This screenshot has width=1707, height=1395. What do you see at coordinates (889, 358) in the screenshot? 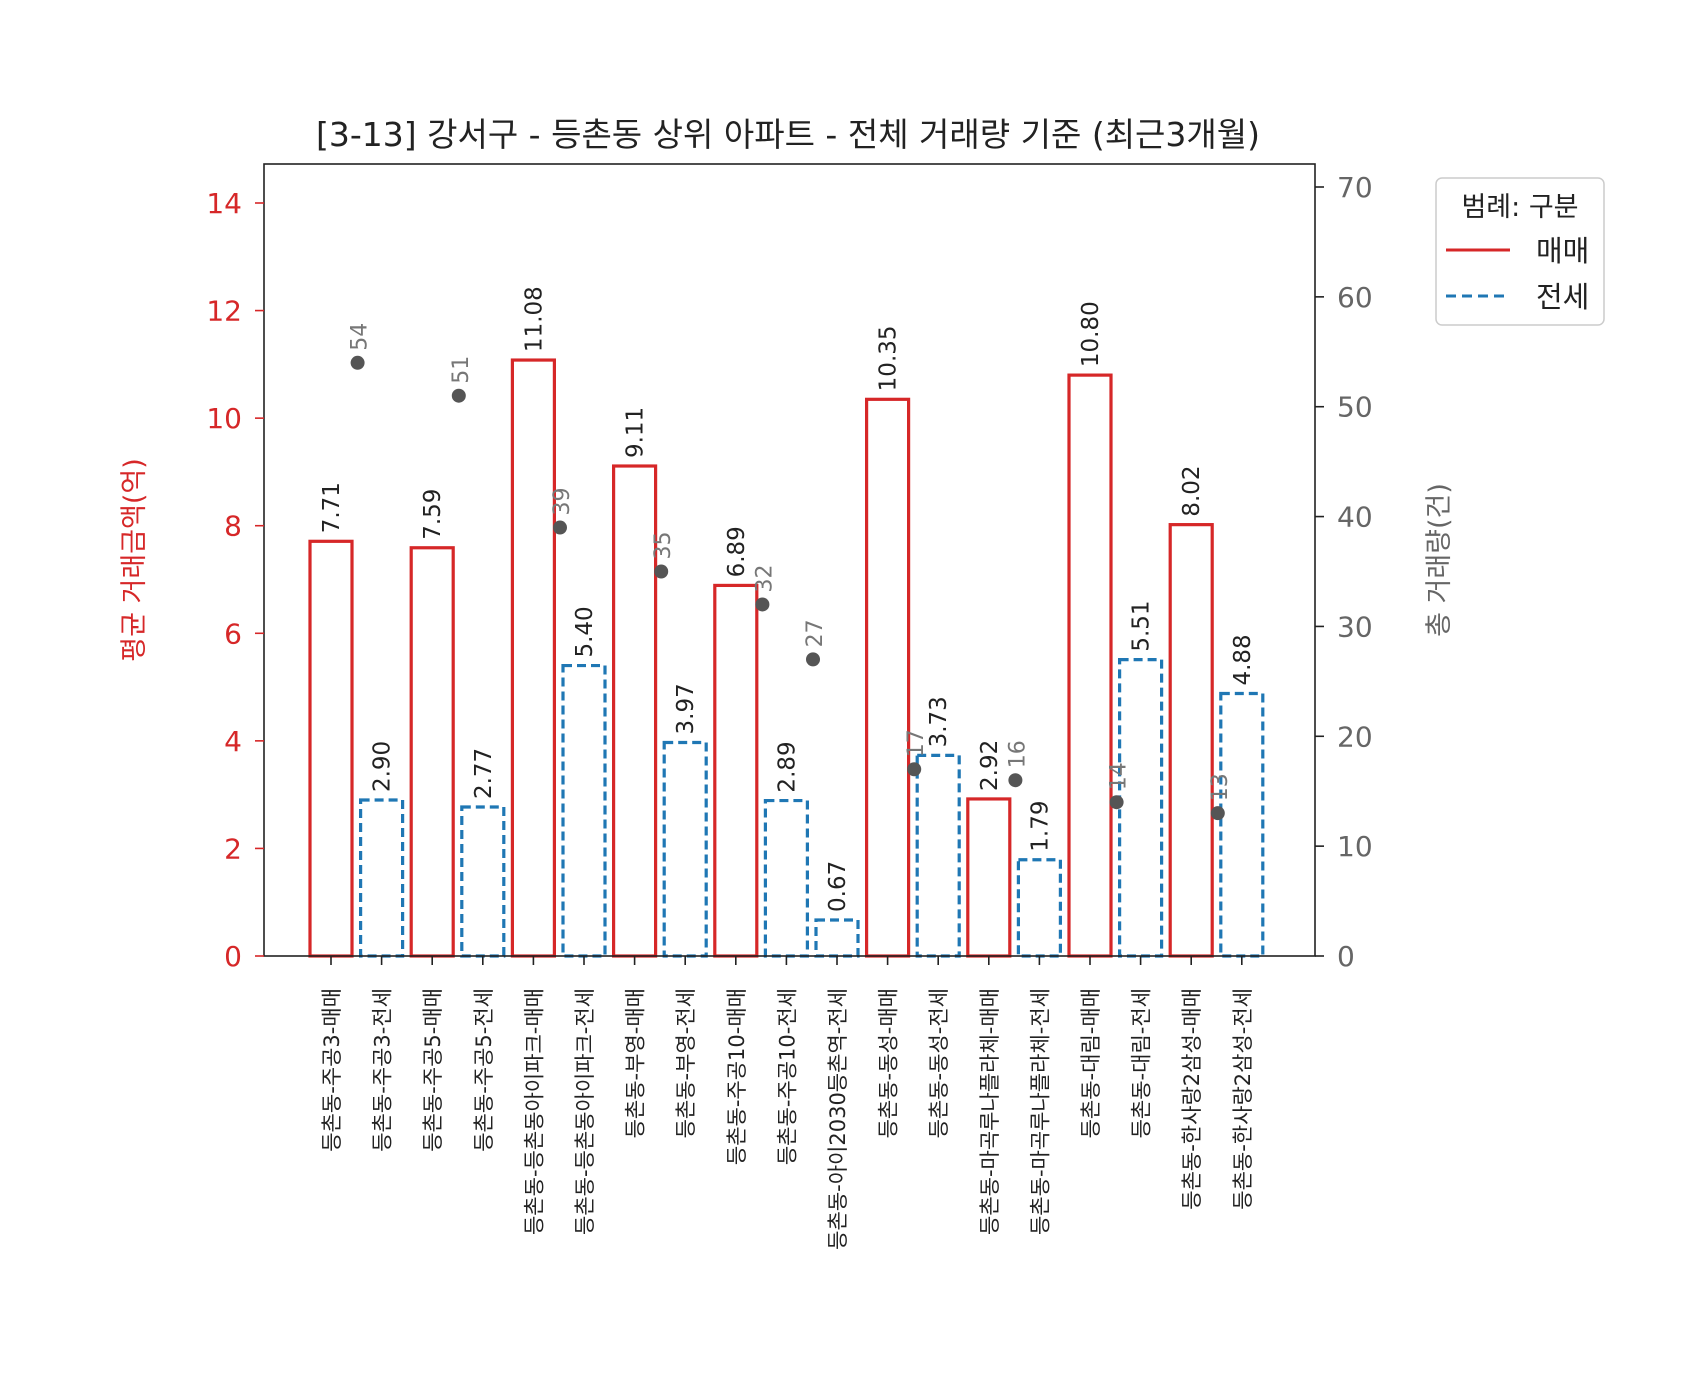
I see `bar-value-label: 10.35` at bounding box center [889, 358].